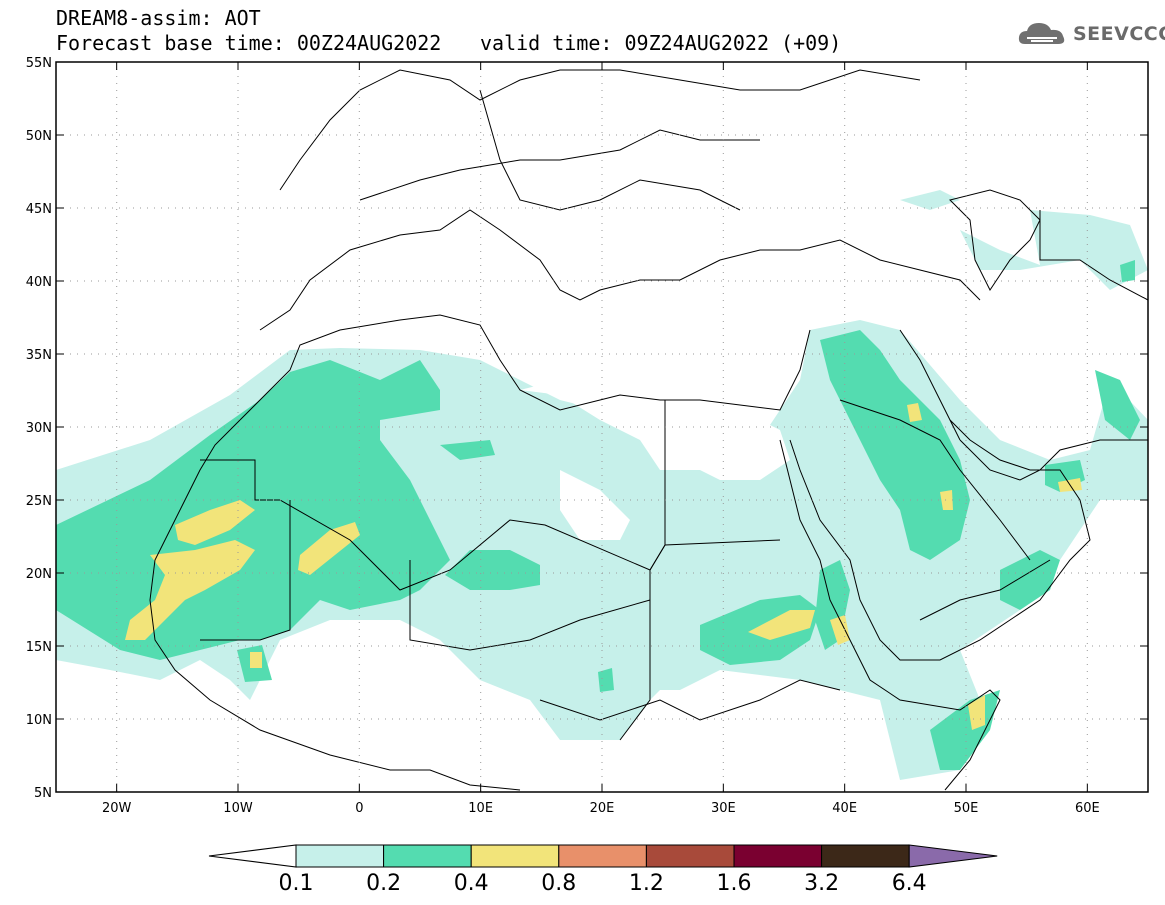  What do you see at coordinates (558, 883) in the screenshot?
I see `colorbar-label: 0.8` at bounding box center [558, 883].